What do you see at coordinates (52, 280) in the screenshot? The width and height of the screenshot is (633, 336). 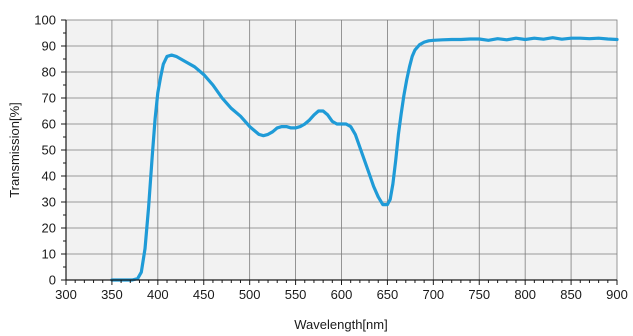 I see `y-tick-label: 0` at bounding box center [52, 280].